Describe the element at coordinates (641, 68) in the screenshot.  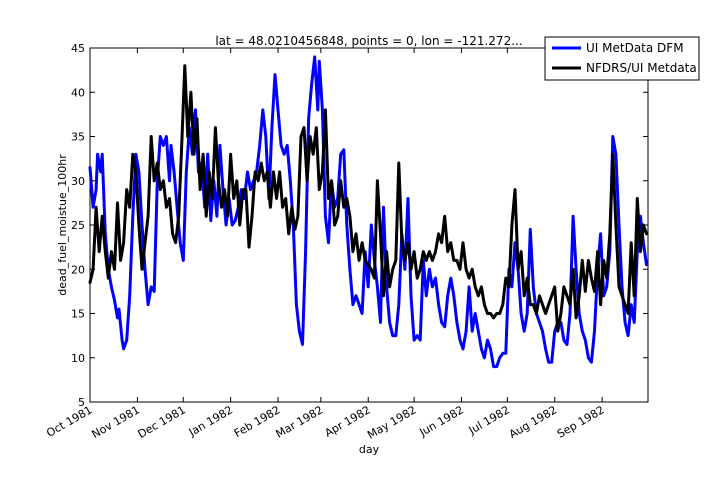
I see `legend-label-nfdrs-ui-metdata: NFDRS/UI Metdata` at that location.